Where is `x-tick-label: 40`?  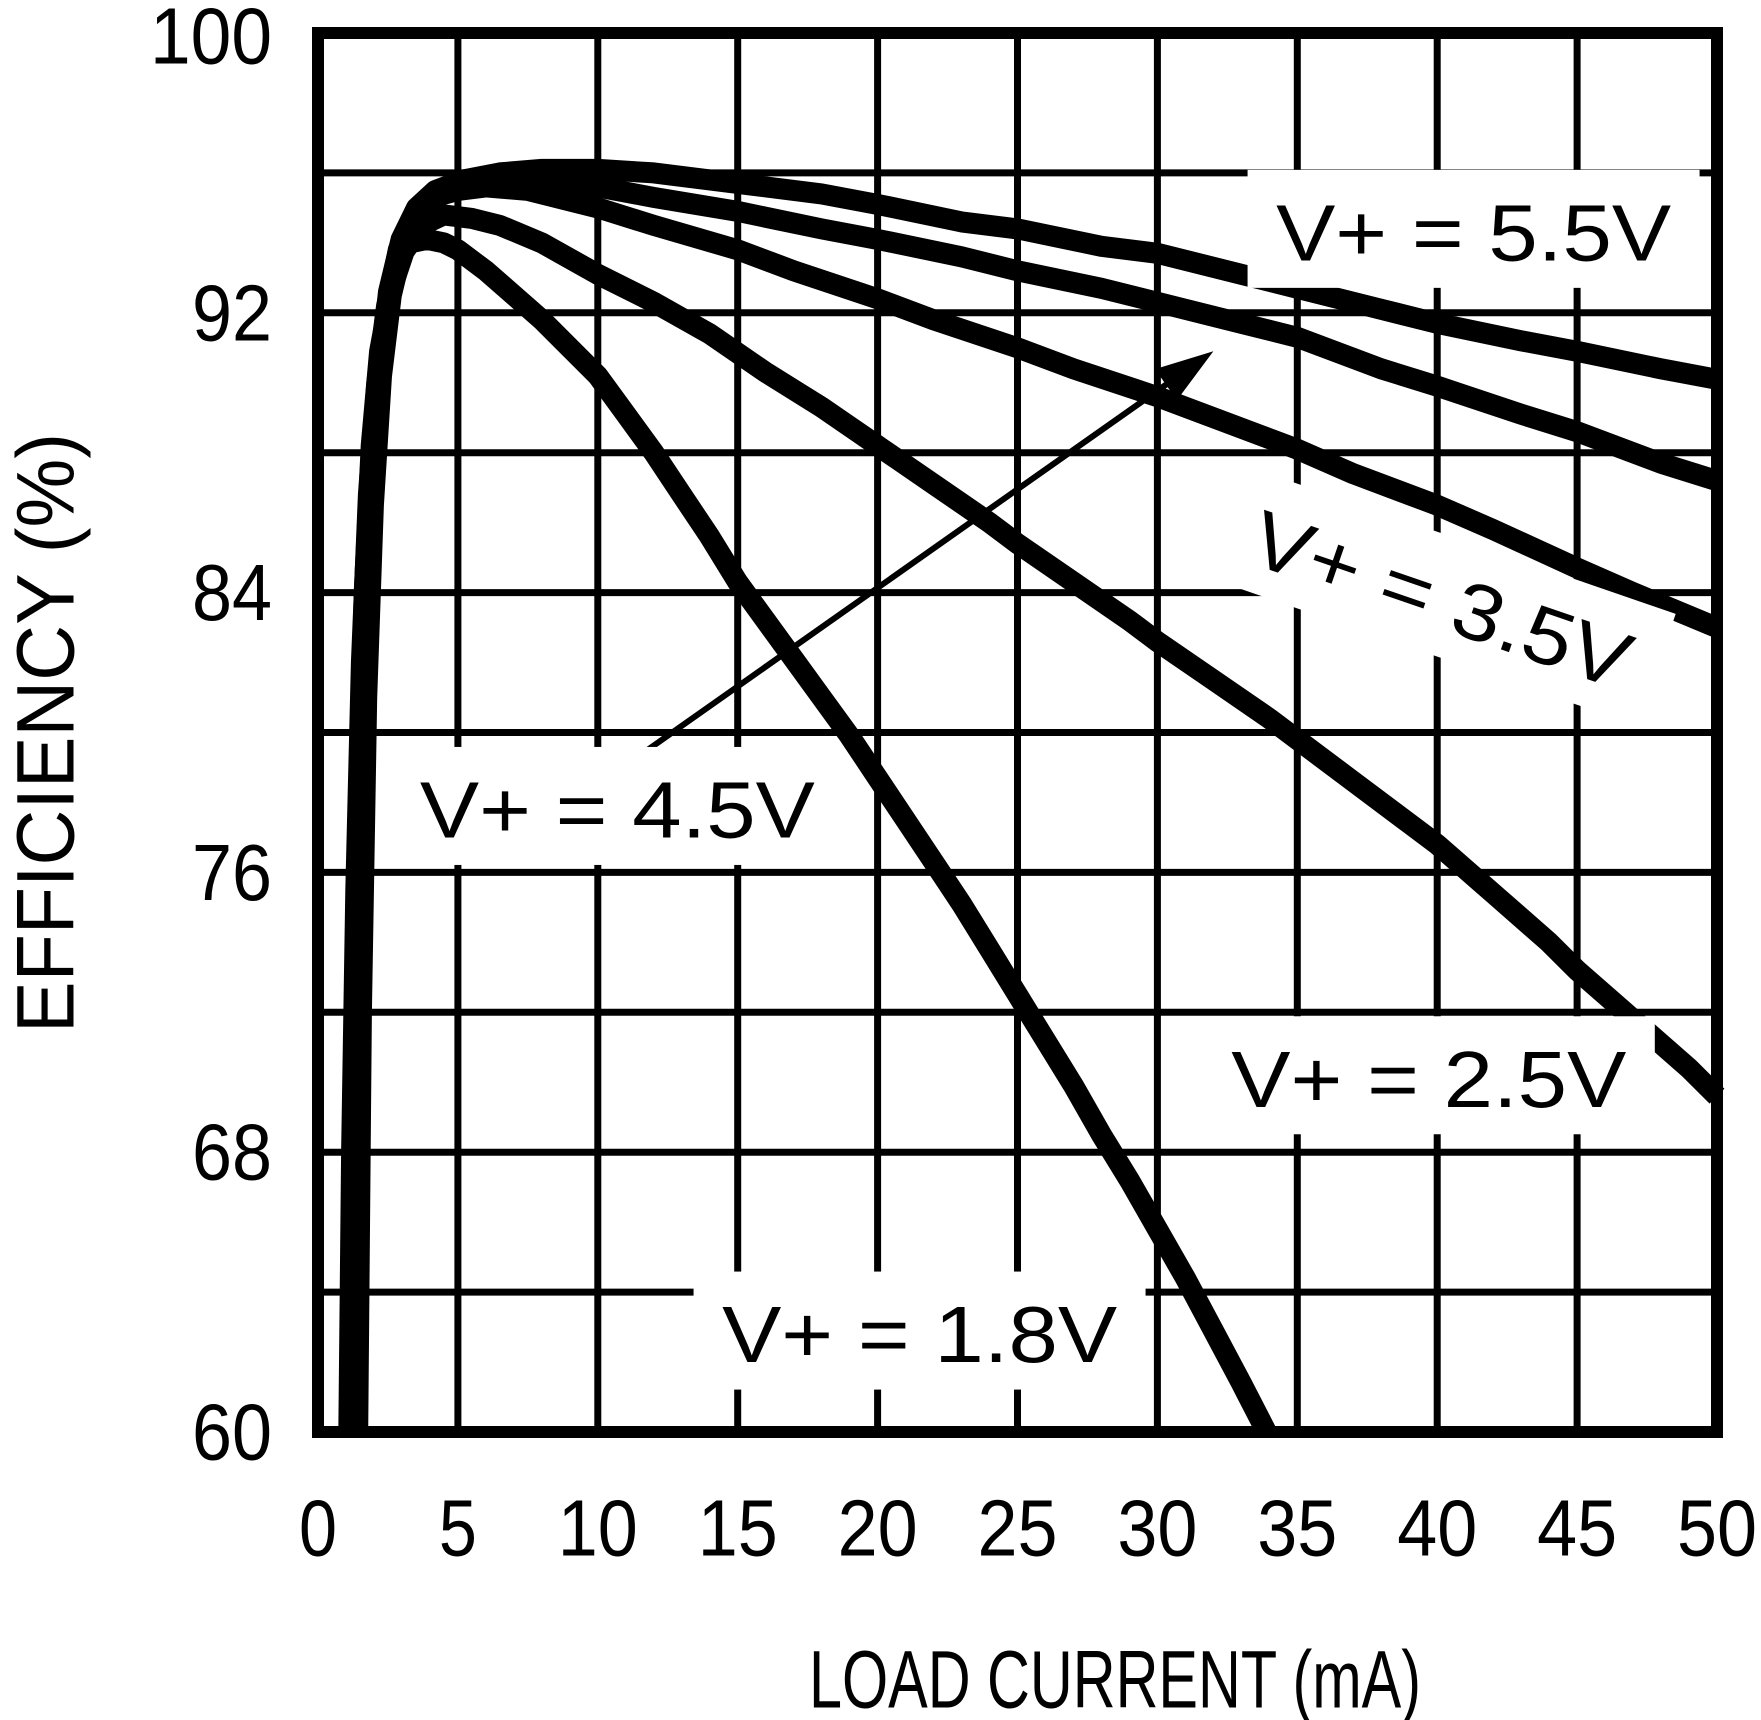
x-tick-label: 40 is located at coordinates (1437, 1528).